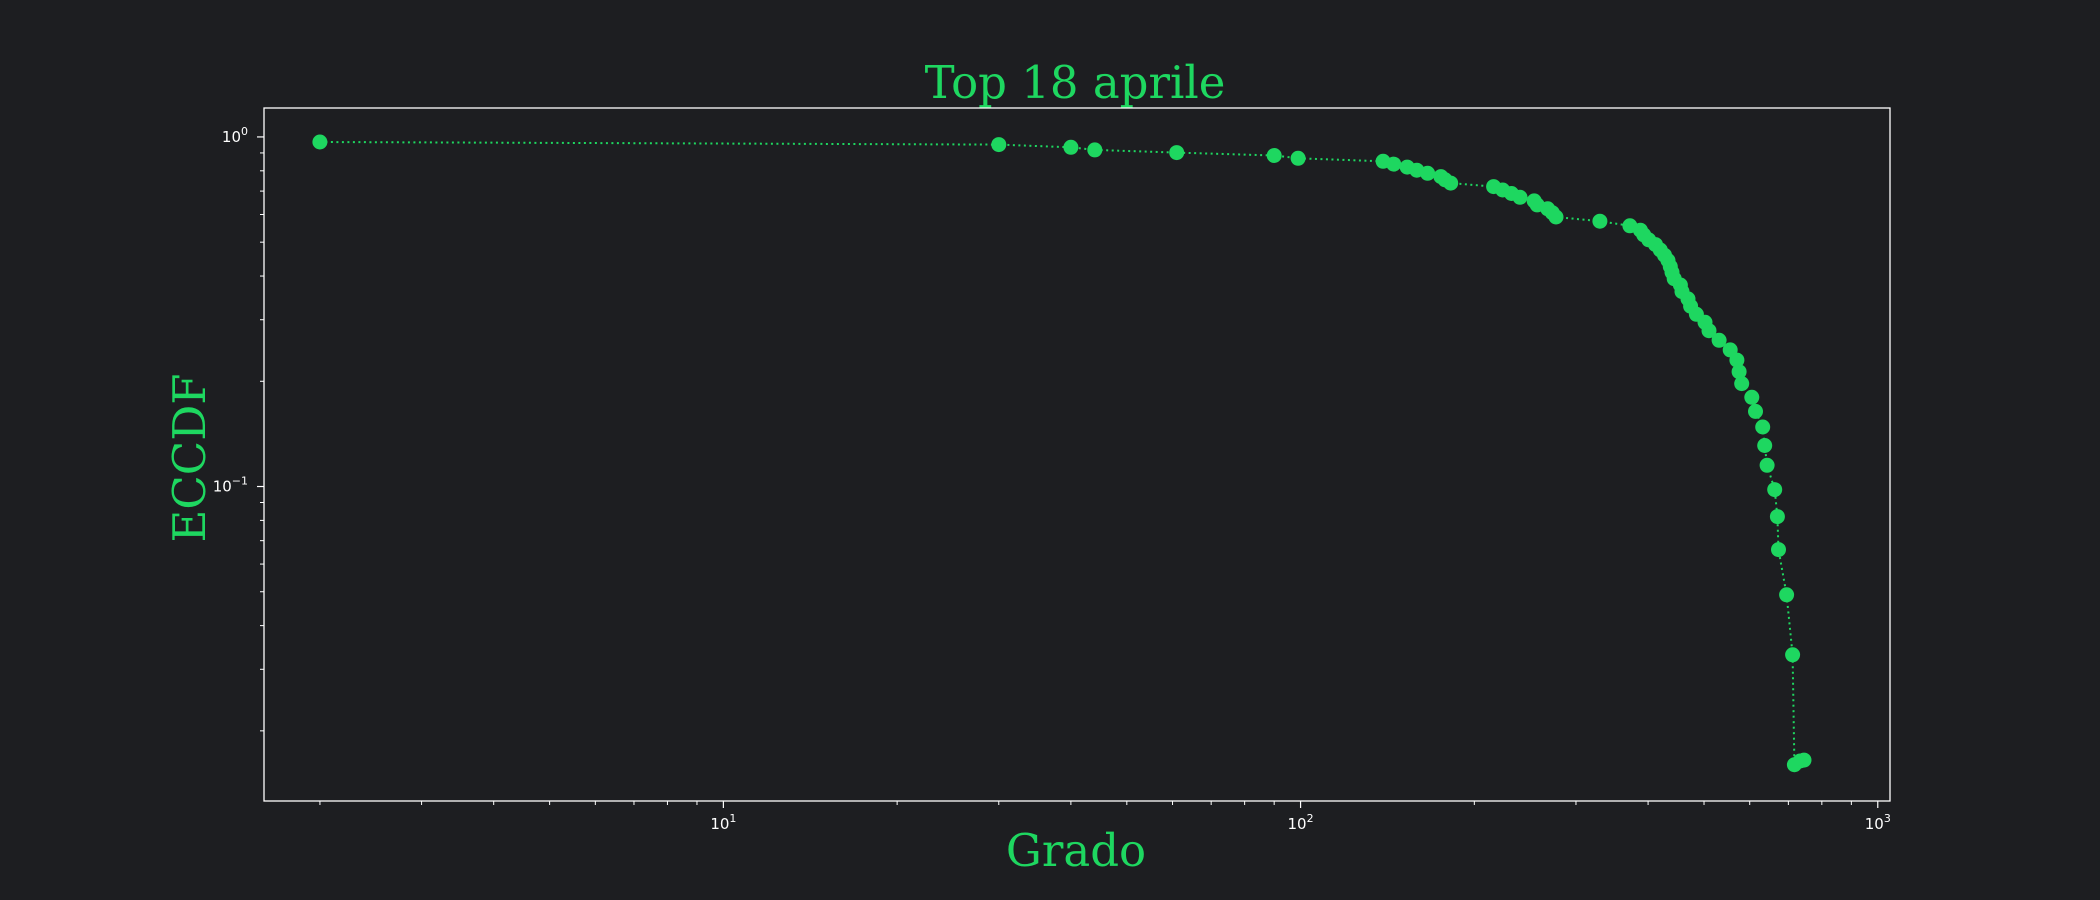 This screenshot has height=900, width=2100. What do you see at coordinates (732, 818) in the screenshot?
I see `x-tick-exponent: 1` at bounding box center [732, 818].